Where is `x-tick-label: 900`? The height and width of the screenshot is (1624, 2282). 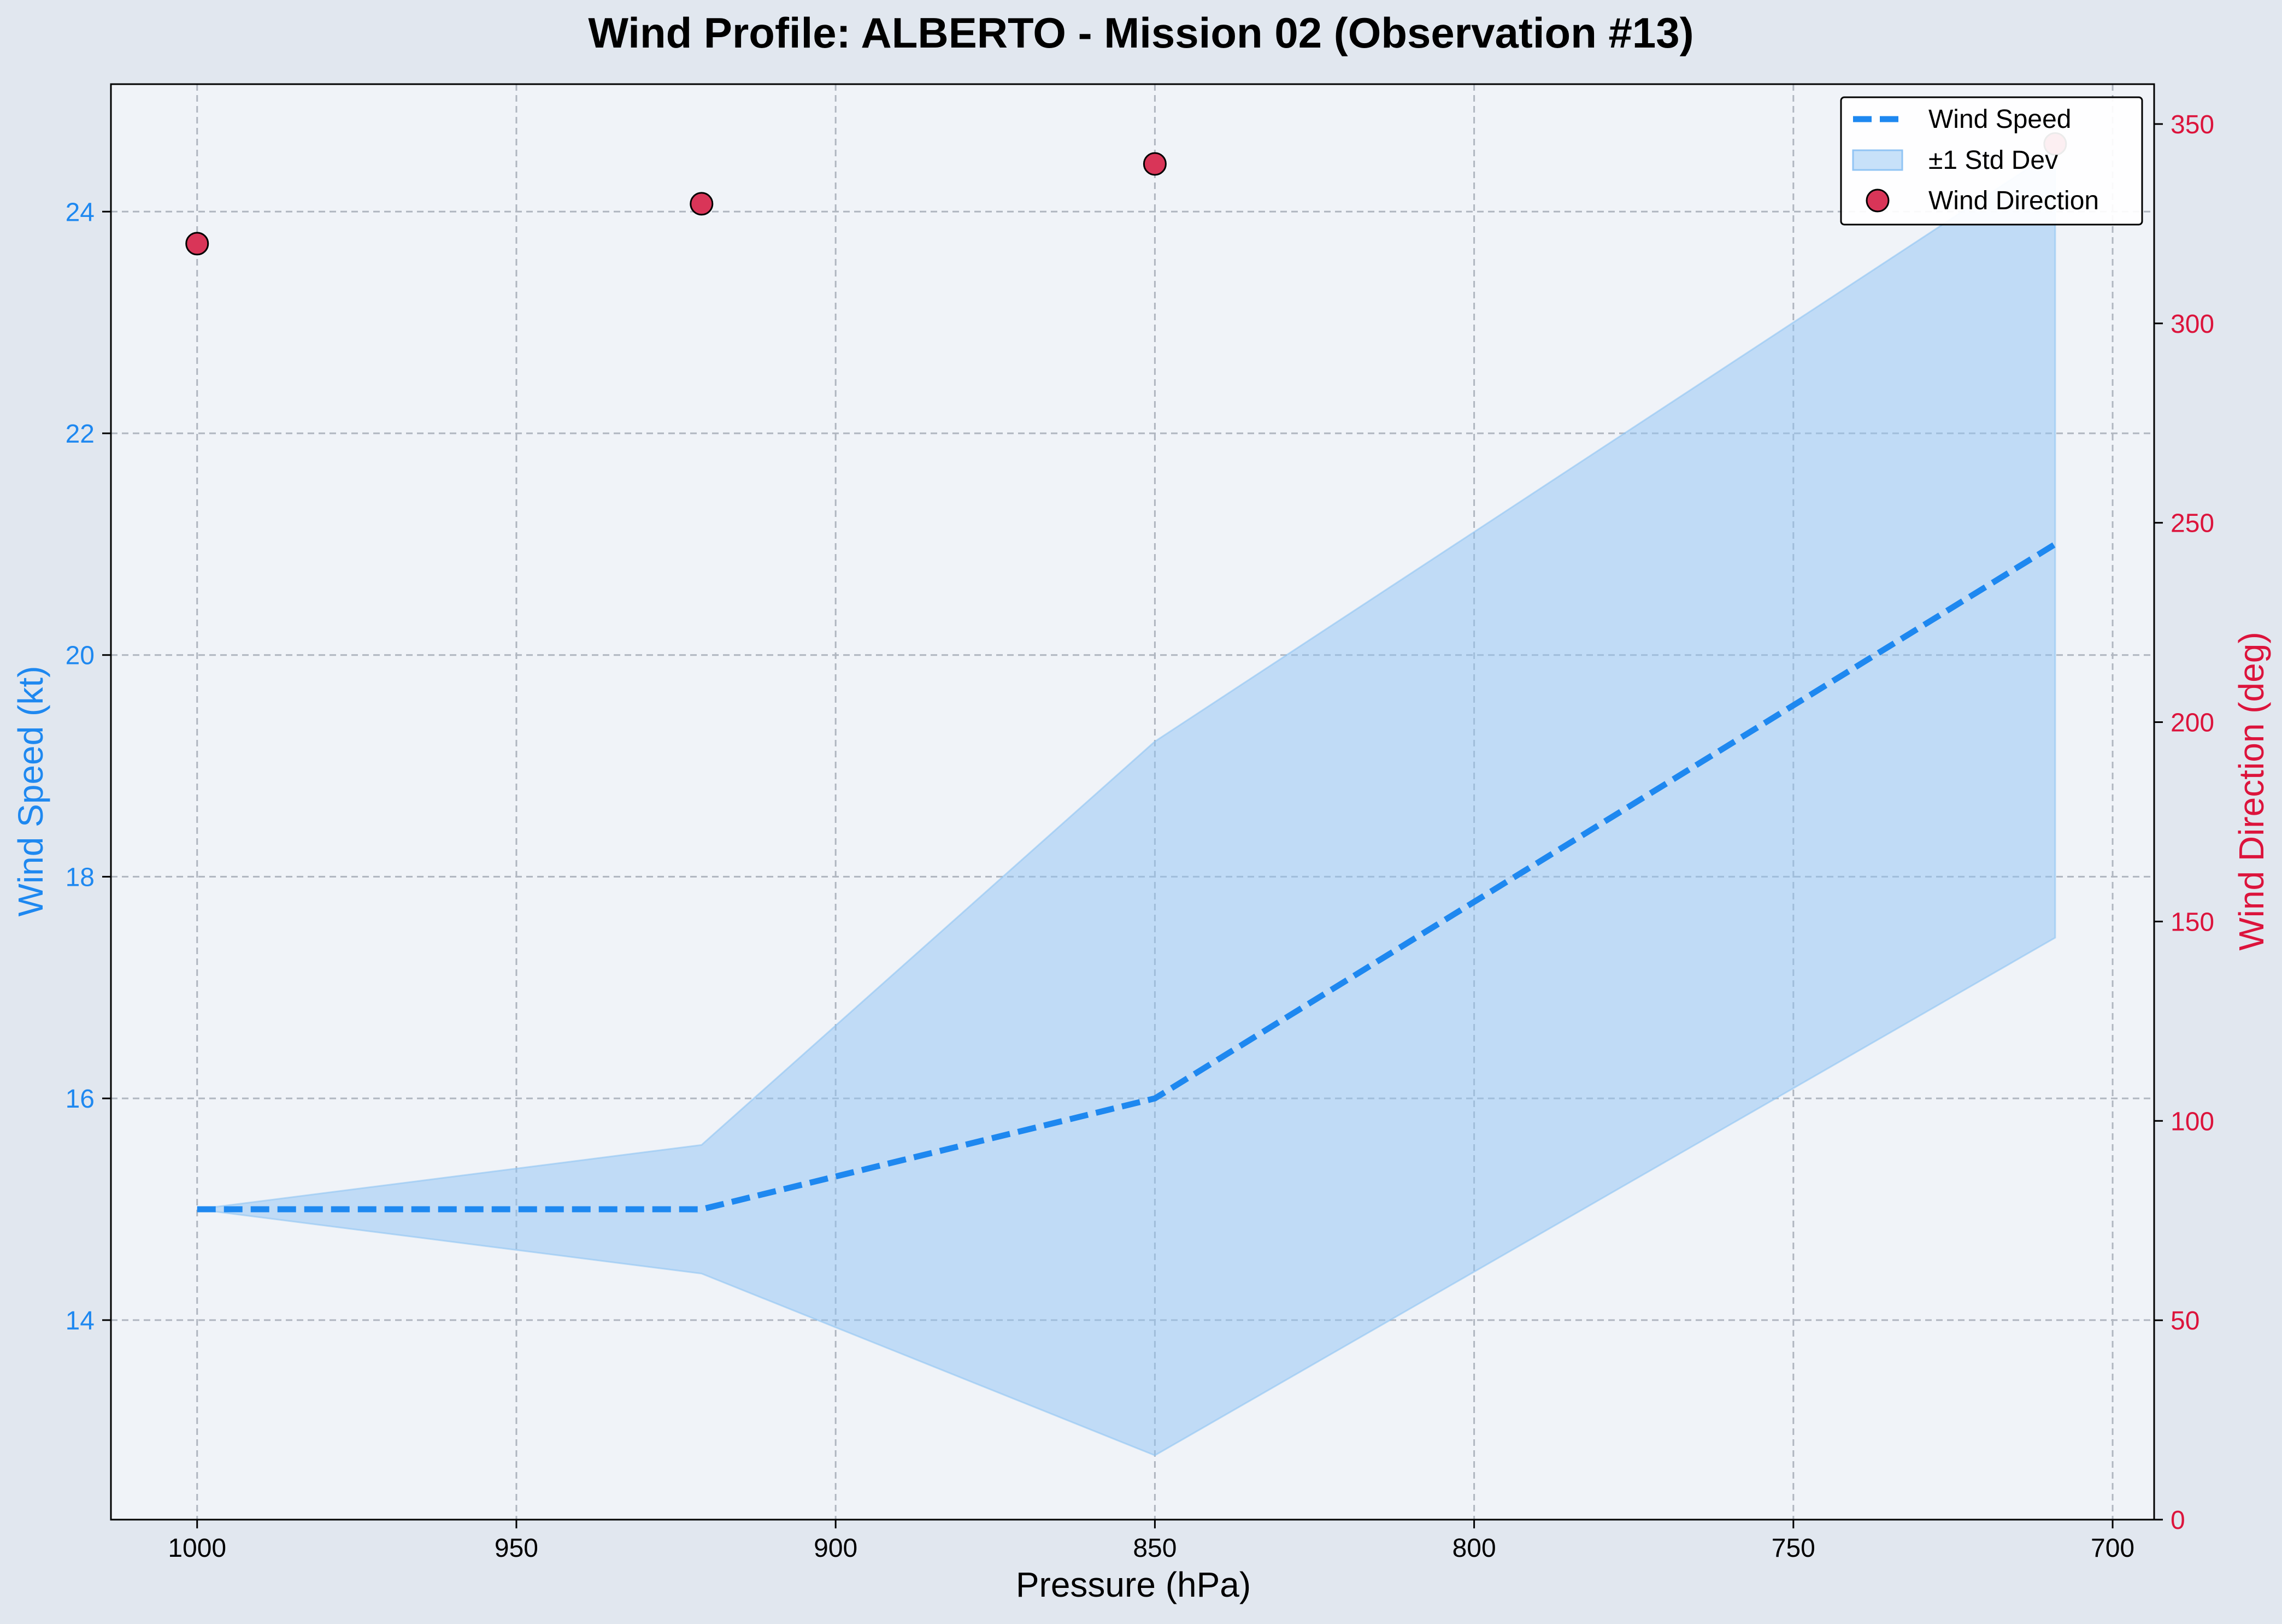 x-tick-label: 900 is located at coordinates (835, 1548).